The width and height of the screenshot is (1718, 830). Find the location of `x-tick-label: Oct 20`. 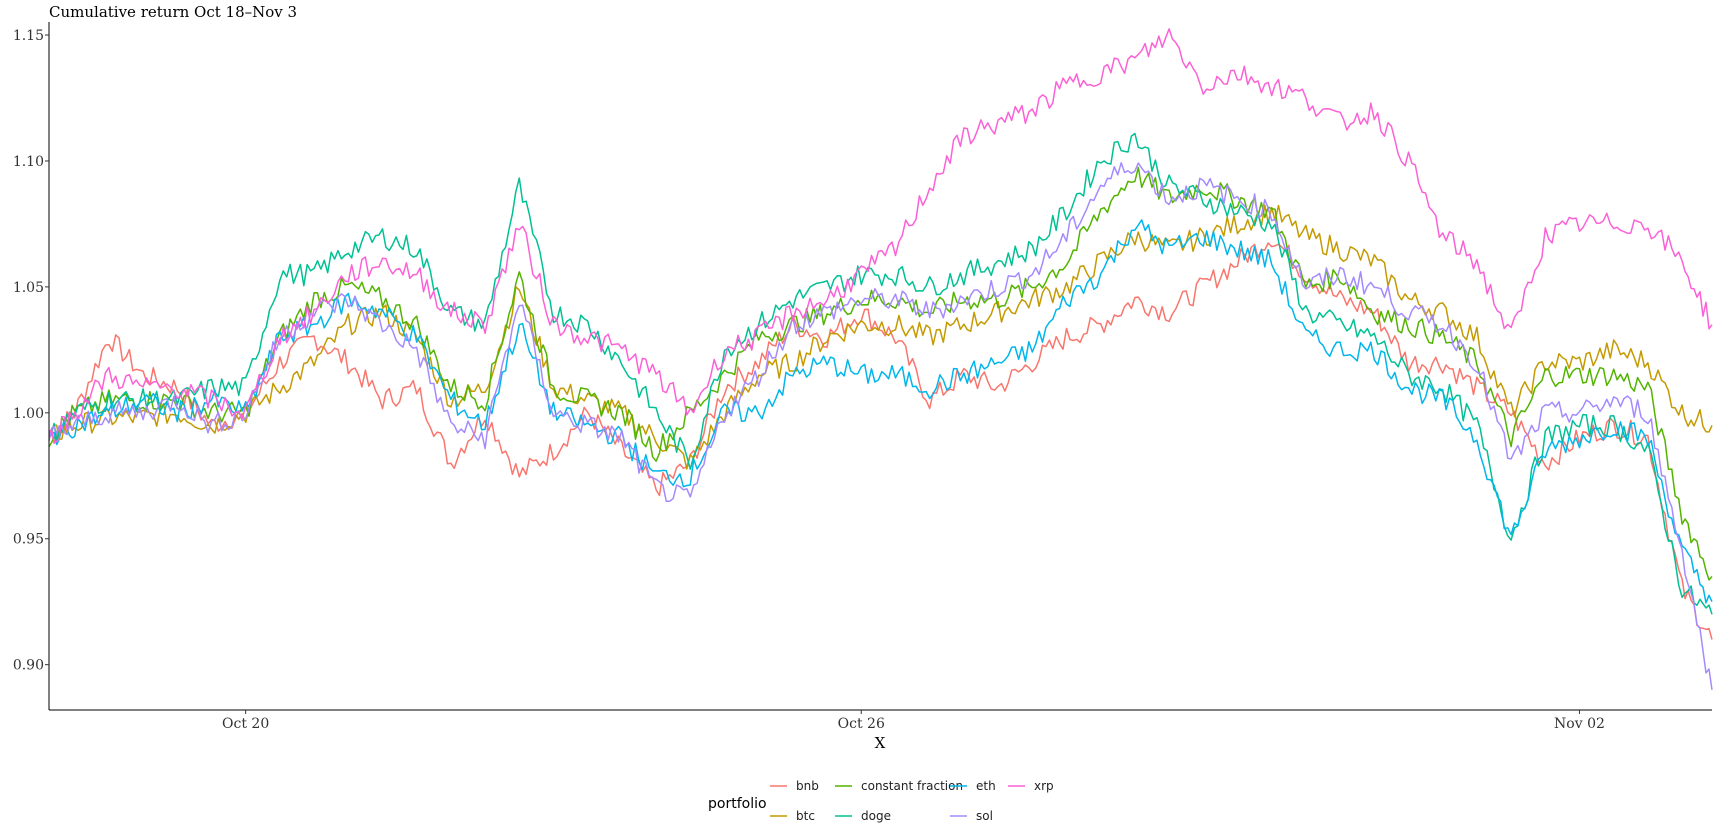

x-tick-label: Oct 20 is located at coordinates (245, 724).